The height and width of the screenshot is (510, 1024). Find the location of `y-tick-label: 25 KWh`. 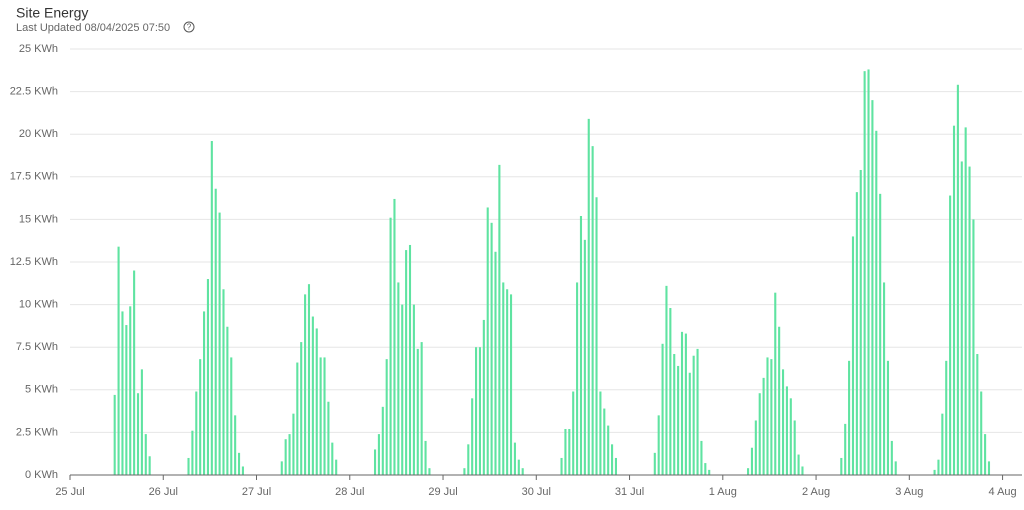

y-tick-label: 25 KWh is located at coordinates (38, 49).